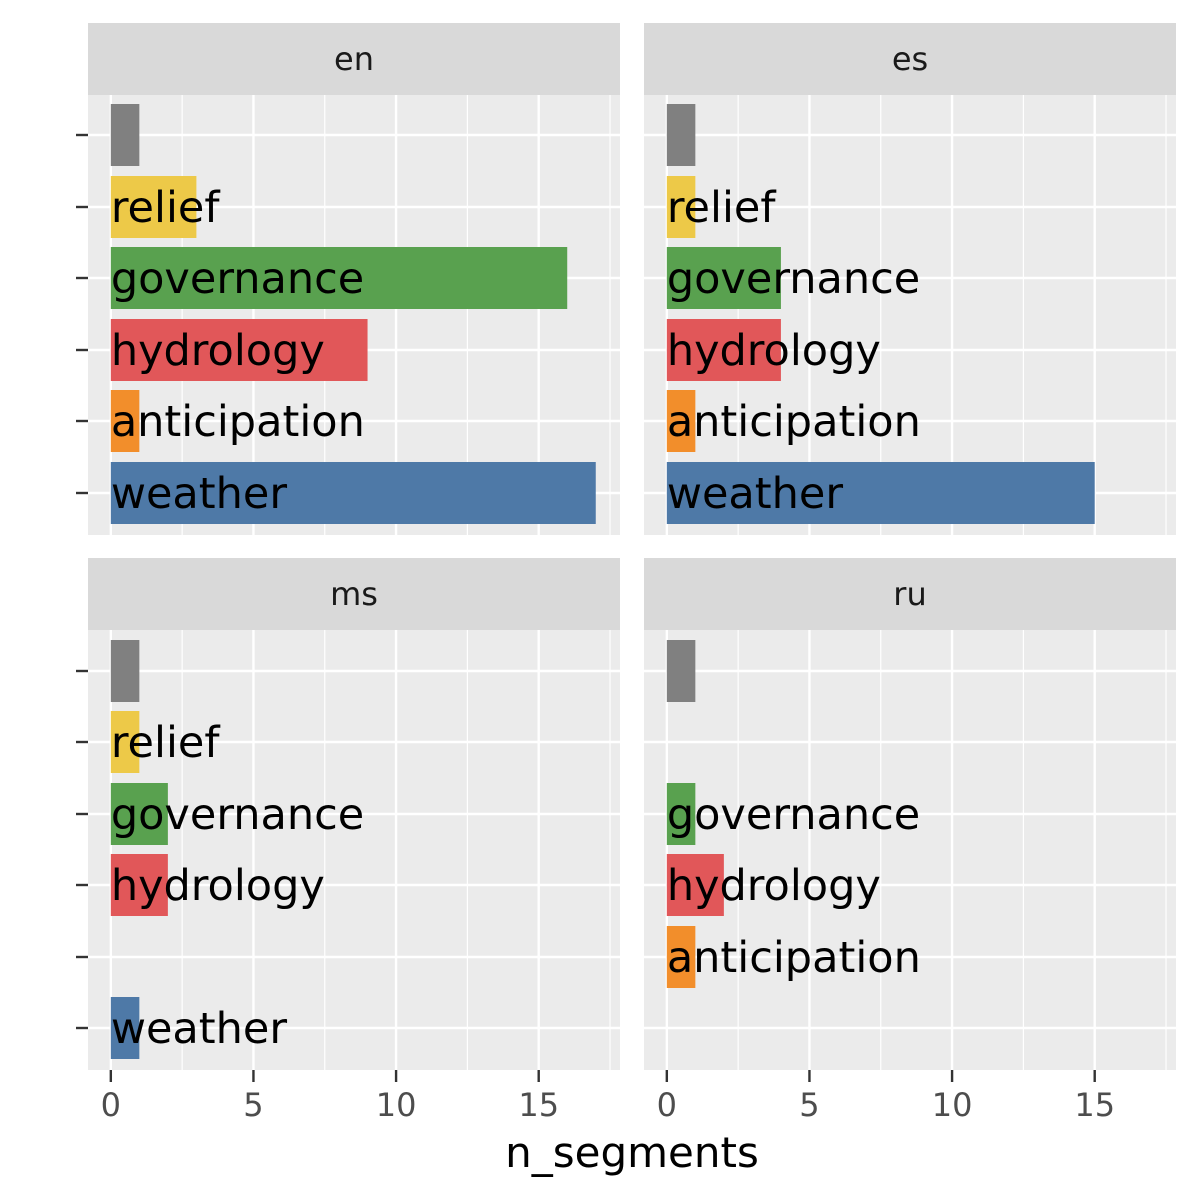  Describe the element at coordinates (774, 886) in the screenshot. I see `bar-label-ru-hydrology: hydrology` at that location.